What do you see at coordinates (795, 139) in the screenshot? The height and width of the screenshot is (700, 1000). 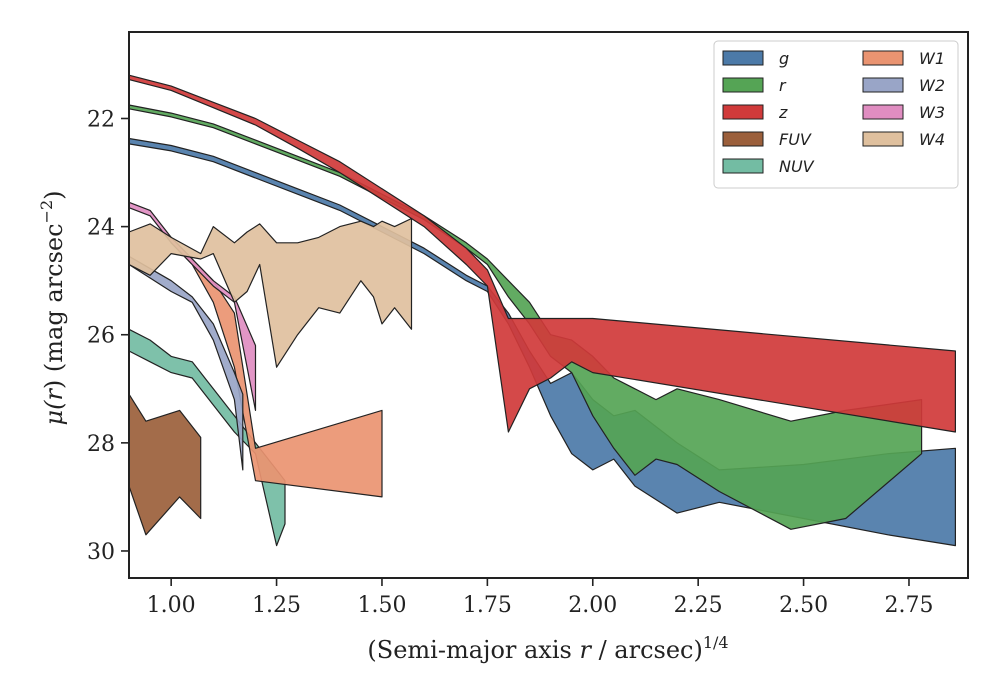 I see `legend-label-fuv: FUV` at bounding box center [795, 139].